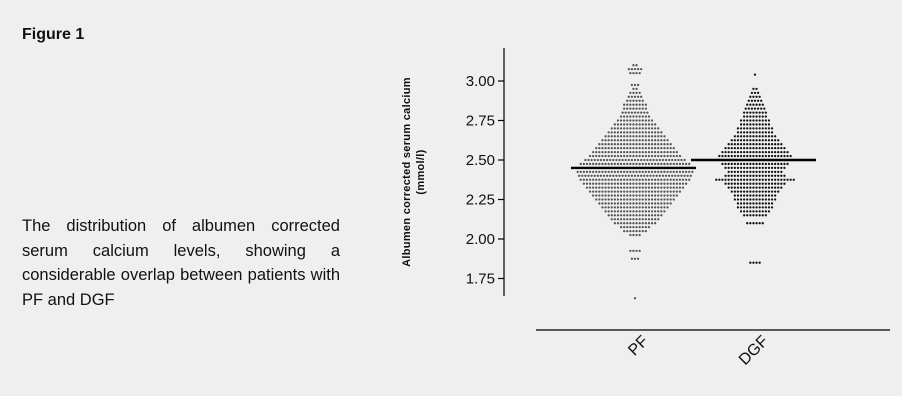 This screenshot has height=396, width=902. I want to click on y-axis-label-line2: (mmol/l), so click(421, 171).